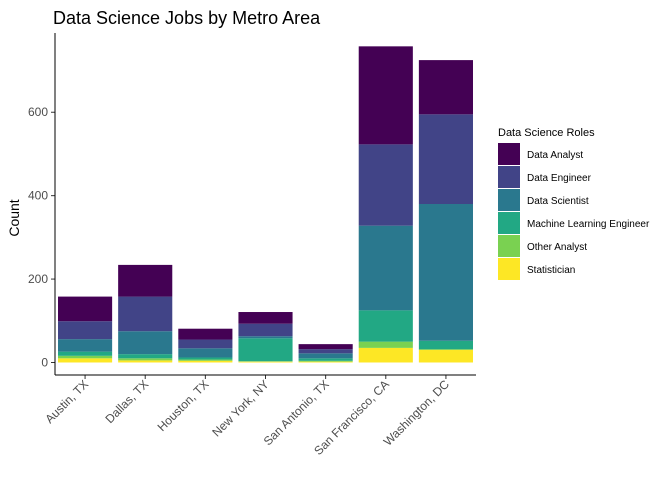 The image size is (672, 480). Describe the element at coordinates (445, 87) in the screenshot. I see `bar-washington-dc-data-analyst` at that location.